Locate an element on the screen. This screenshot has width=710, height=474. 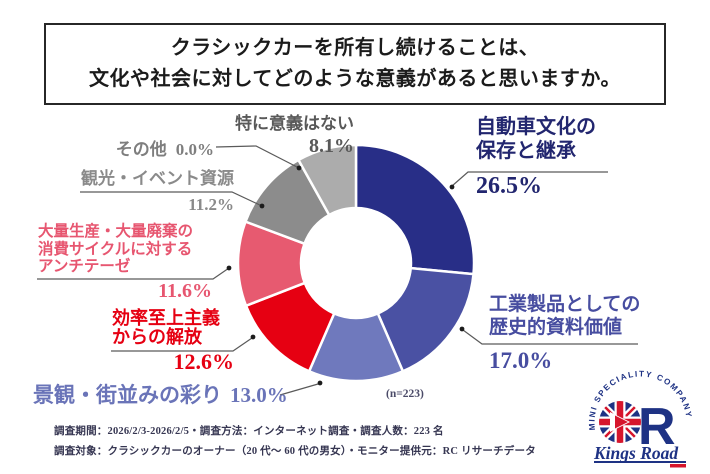
slice-label-efficiency-freedom: 効率至上主義 からの解放 12.6% is located at coordinates (173, 340).